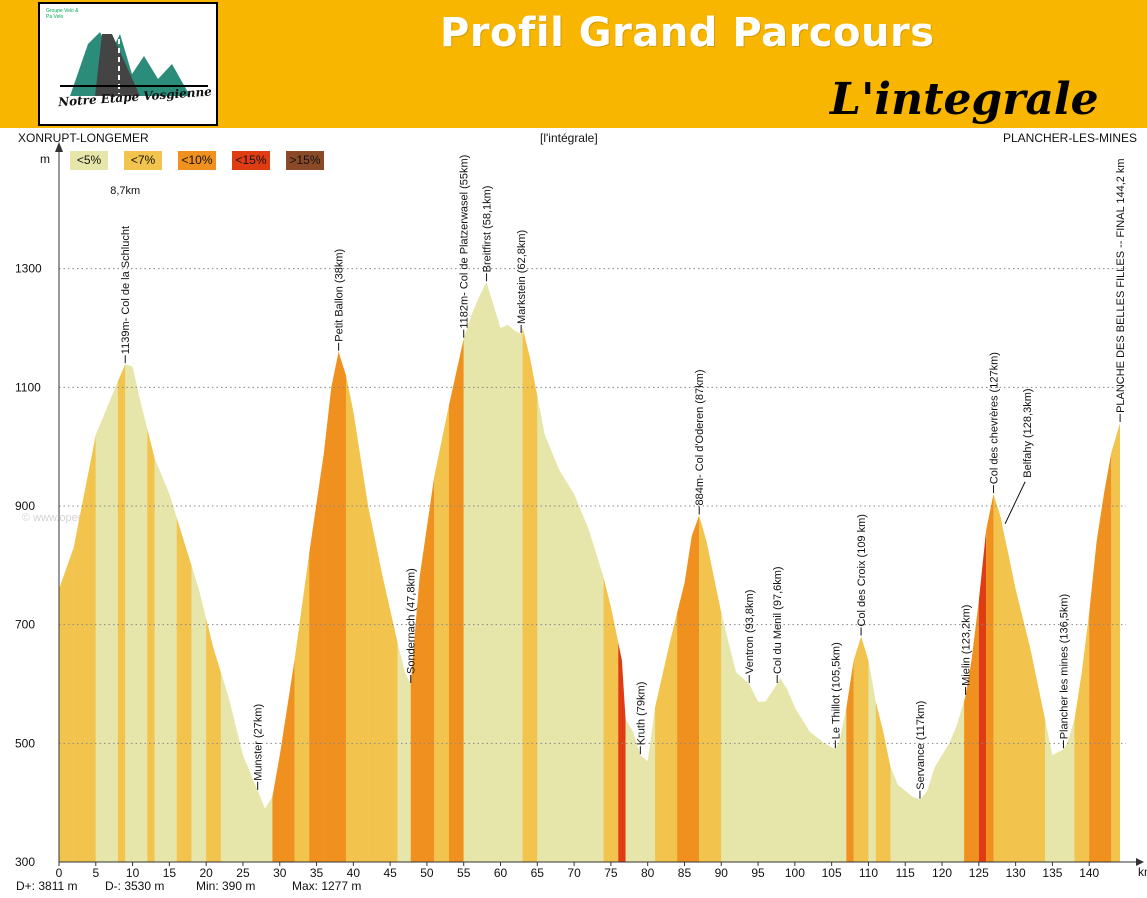  I want to click on legend-item: <15%, so click(251, 160).